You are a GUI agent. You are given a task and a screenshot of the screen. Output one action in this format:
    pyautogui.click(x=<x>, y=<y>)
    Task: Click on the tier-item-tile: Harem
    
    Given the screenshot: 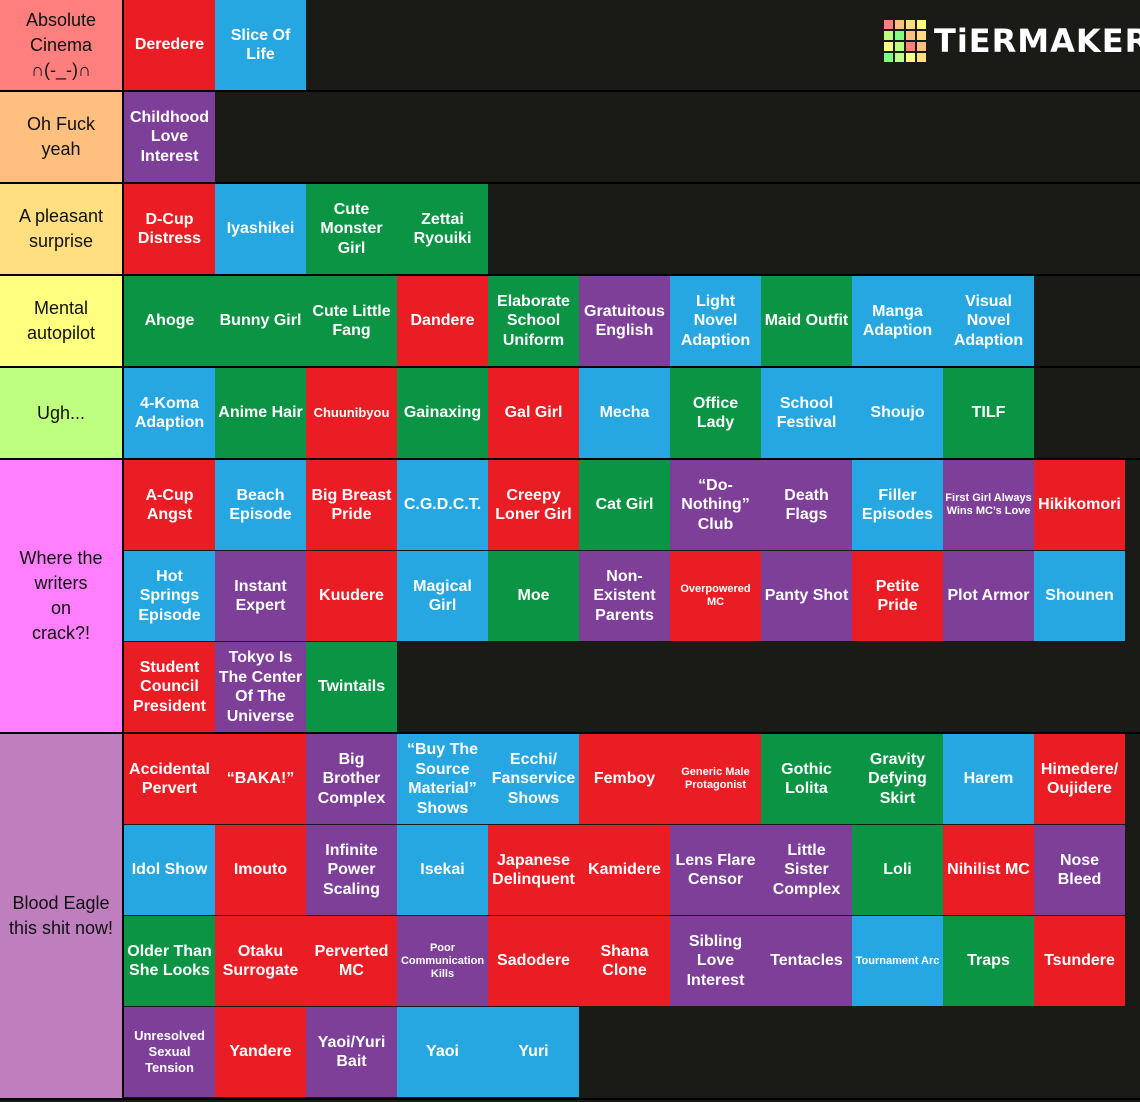 What is the action you would take?
    pyautogui.click(x=988, y=779)
    